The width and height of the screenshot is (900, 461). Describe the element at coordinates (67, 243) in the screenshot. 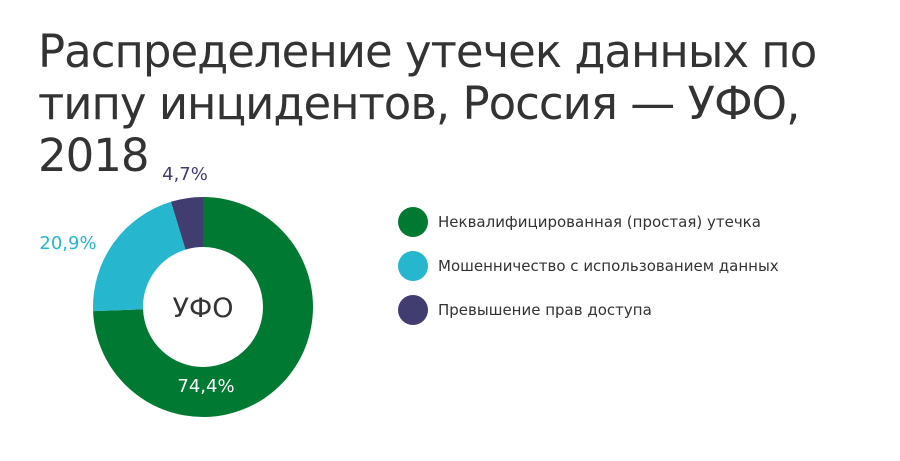

I see `data-label-2: 20,9%` at that location.